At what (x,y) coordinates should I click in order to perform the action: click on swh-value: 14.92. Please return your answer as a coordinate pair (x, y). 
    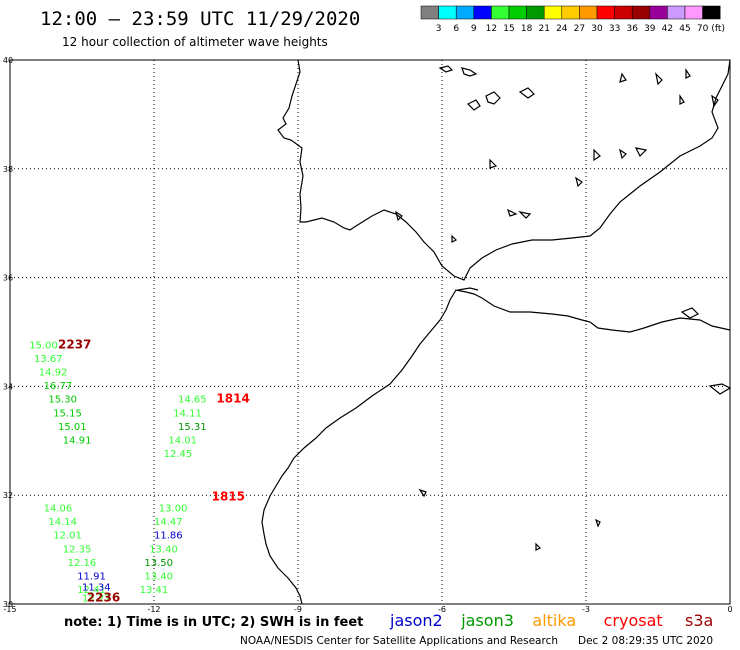
    Looking at the image, I should click on (53, 373).